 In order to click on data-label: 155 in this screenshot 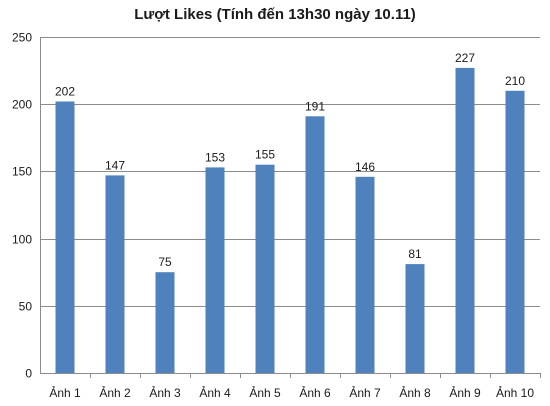, I will do `click(265, 155)`.